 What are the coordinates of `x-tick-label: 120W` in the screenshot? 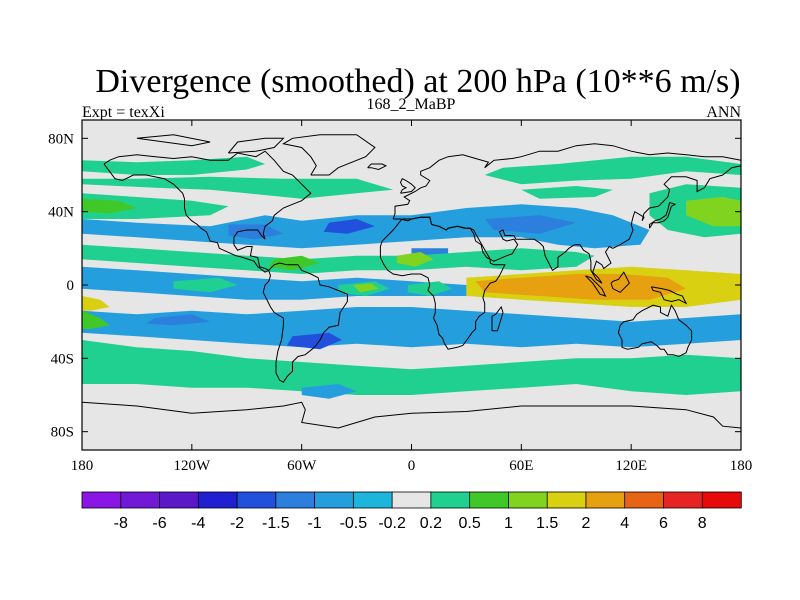 It's located at (192, 466).